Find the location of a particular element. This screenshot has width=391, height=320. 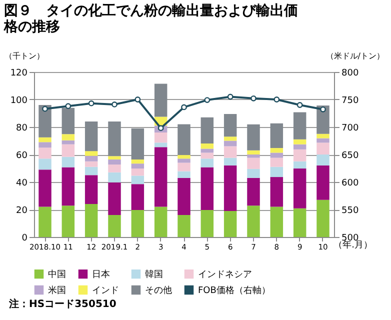

y-tick-label: 80 is located at coordinates (22, 129).